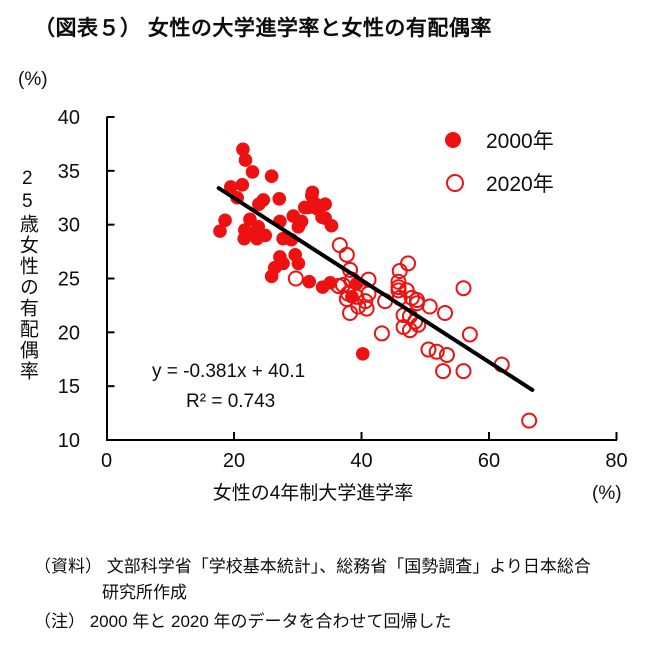  I want to click on trendline-equation: y = -0.381x + 40.1, so click(228, 371).